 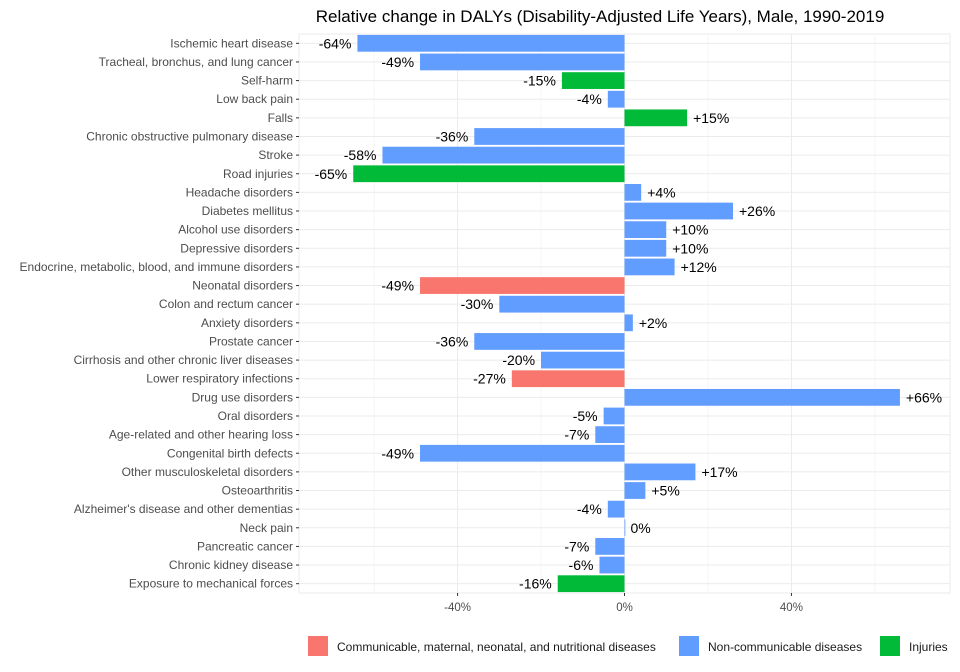 What do you see at coordinates (189, 136) in the screenshot?
I see `category-label: Chronic obstructive pulmonary disease` at bounding box center [189, 136].